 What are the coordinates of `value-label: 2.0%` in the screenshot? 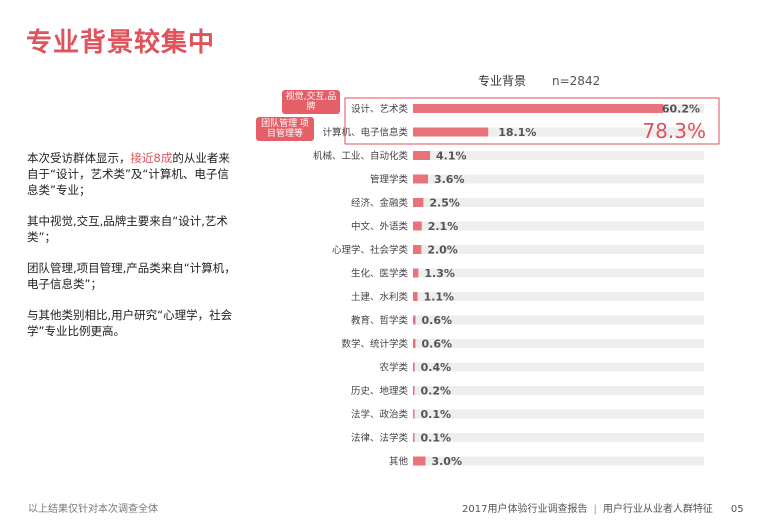 It's located at (442, 250).